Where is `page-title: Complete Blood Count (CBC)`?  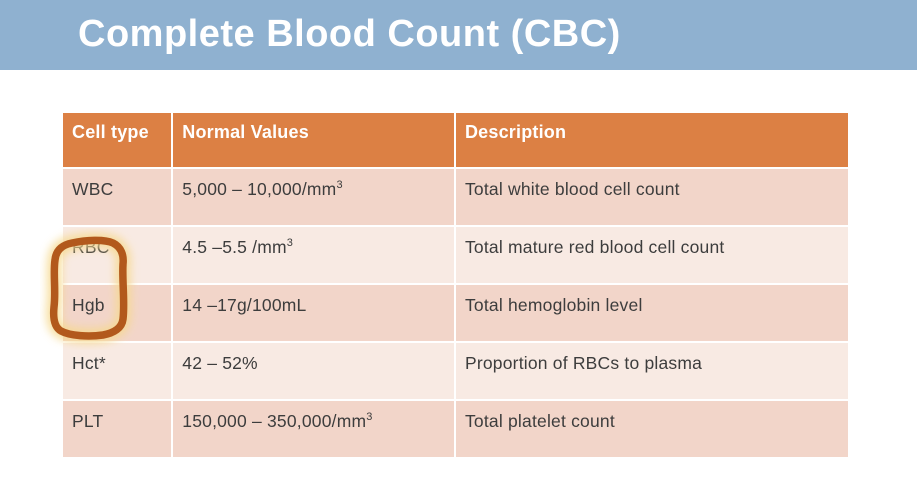
page-title: Complete Blood Count (CBC) is located at coordinates (349, 34).